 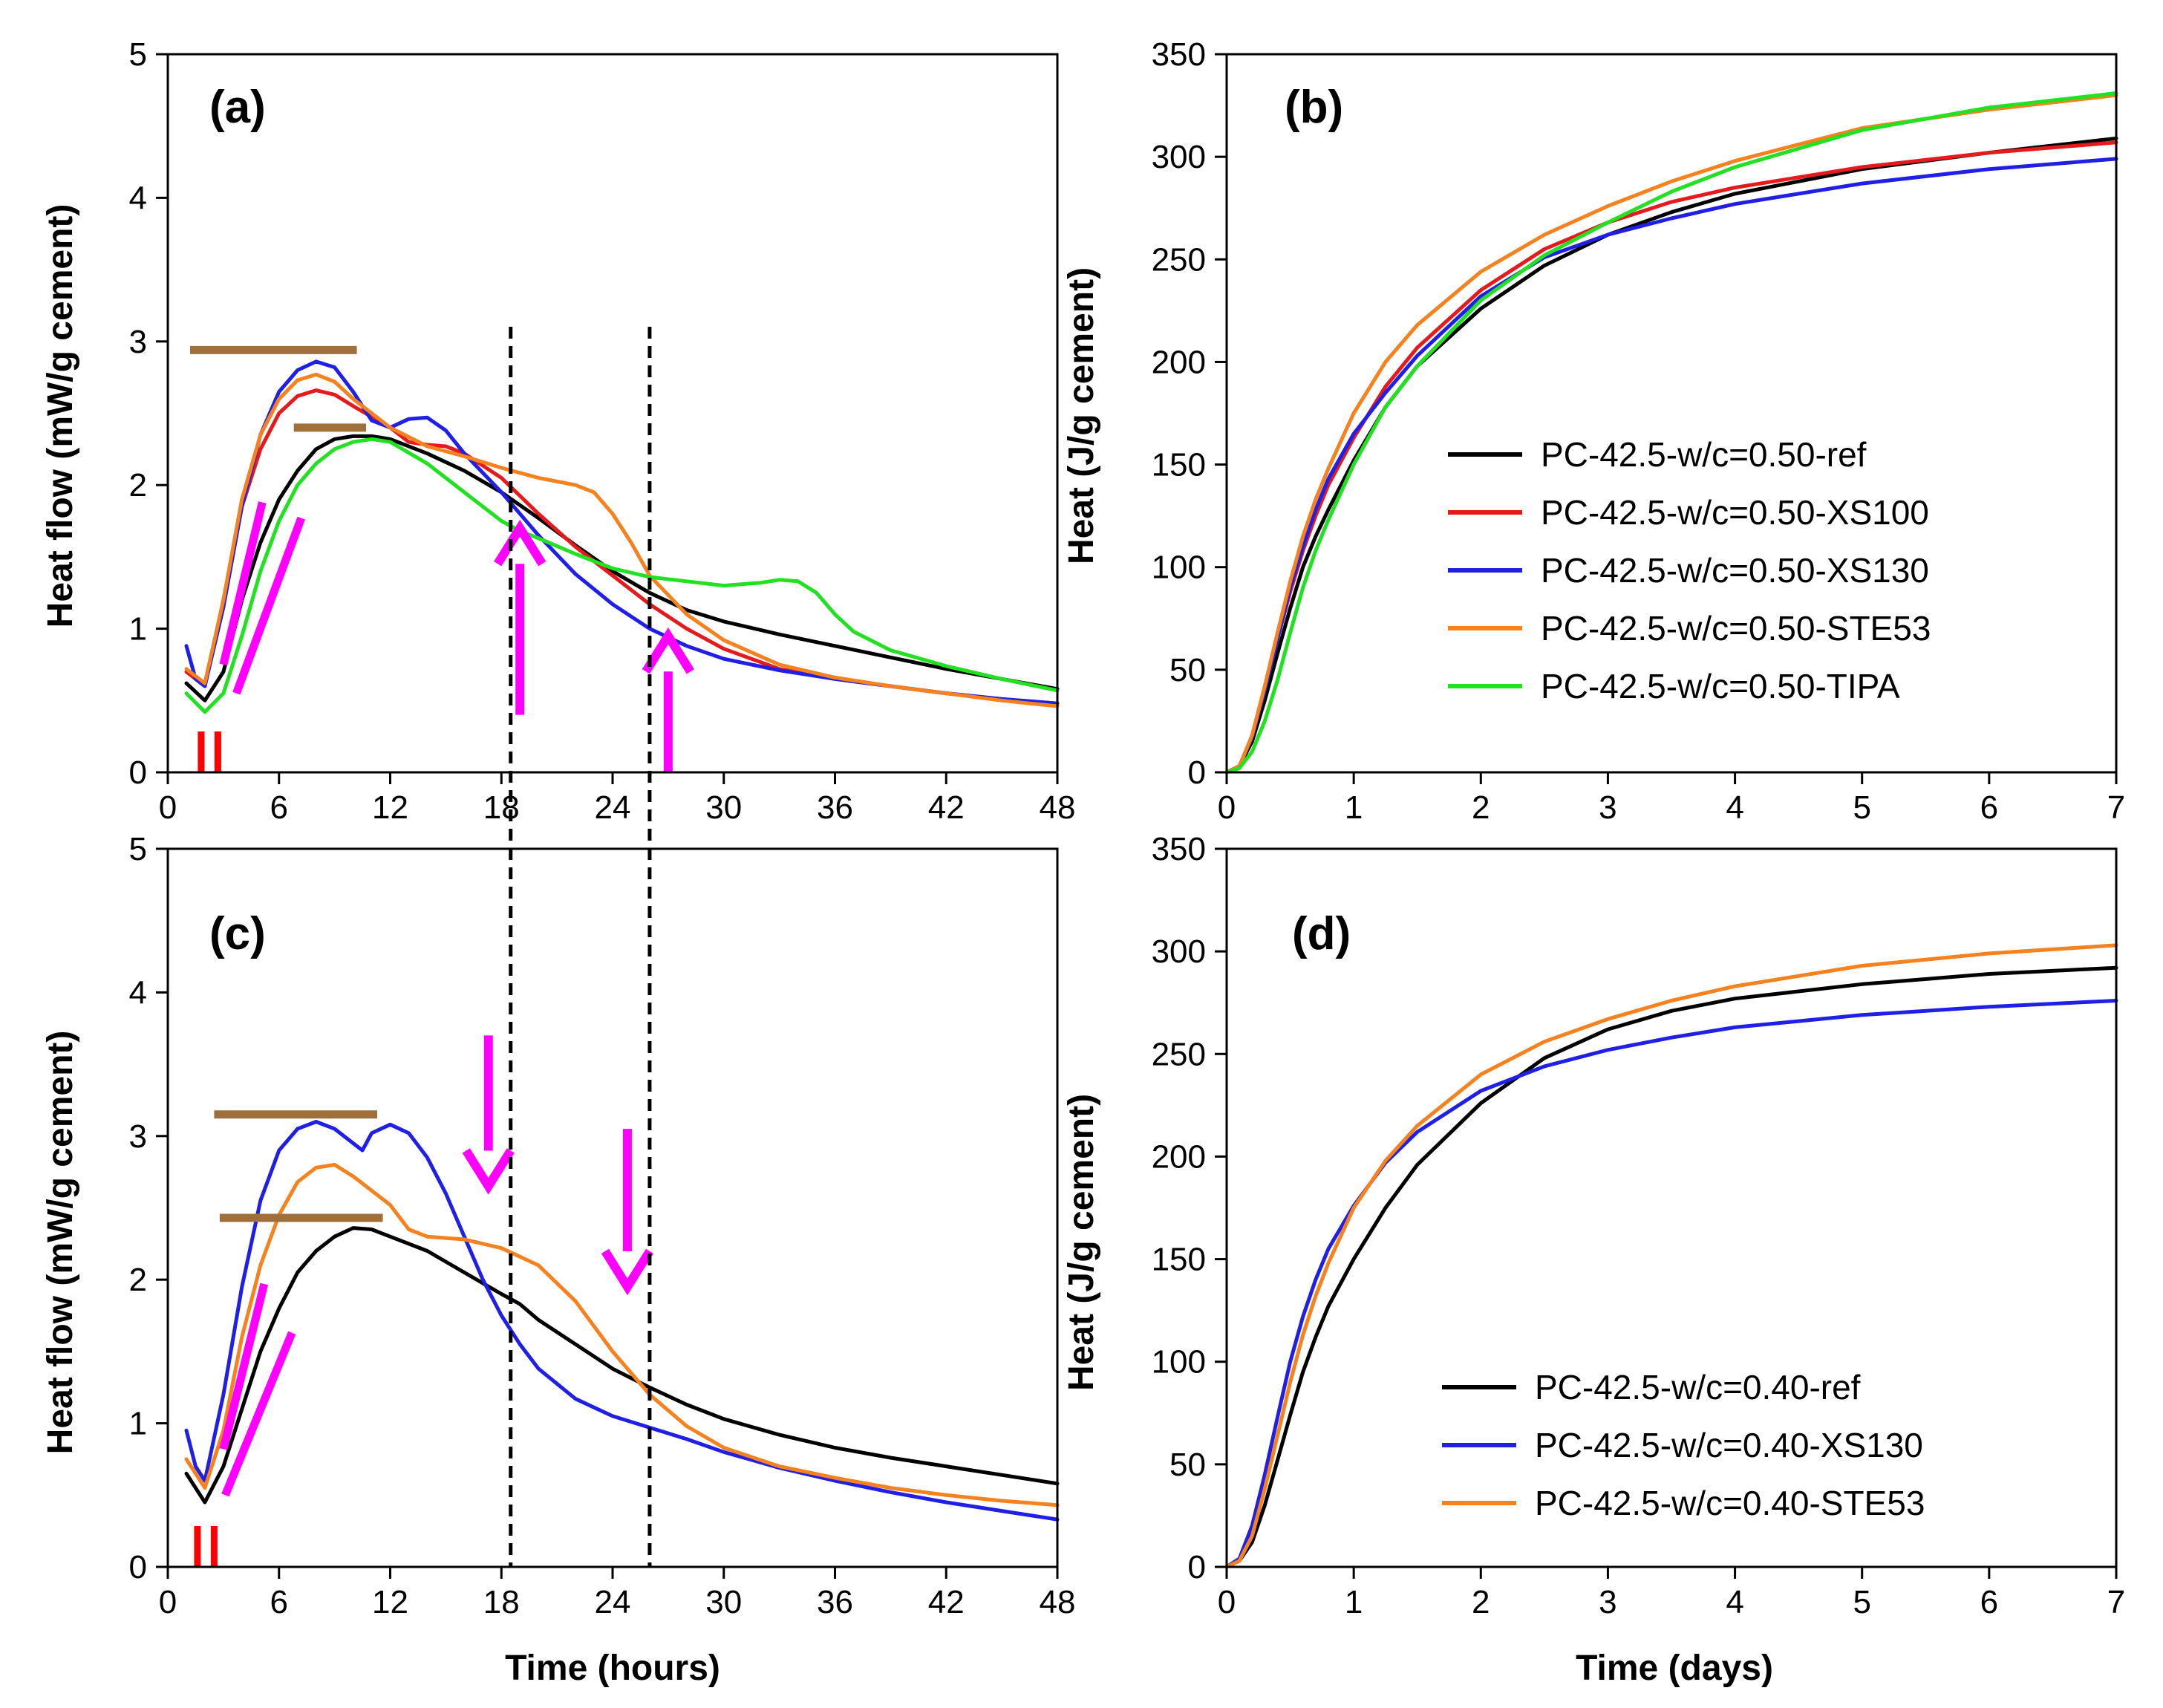 I want to click on y-tick-label-d: 50, so click(x=1187, y=1465).